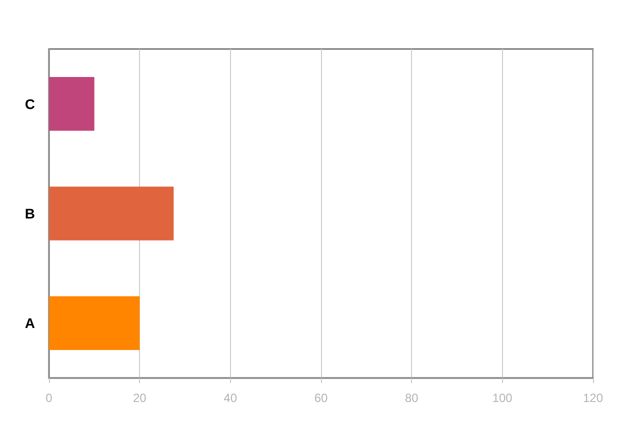  What do you see at coordinates (29, 214) in the screenshot?
I see `y-tick-label: B` at bounding box center [29, 214].